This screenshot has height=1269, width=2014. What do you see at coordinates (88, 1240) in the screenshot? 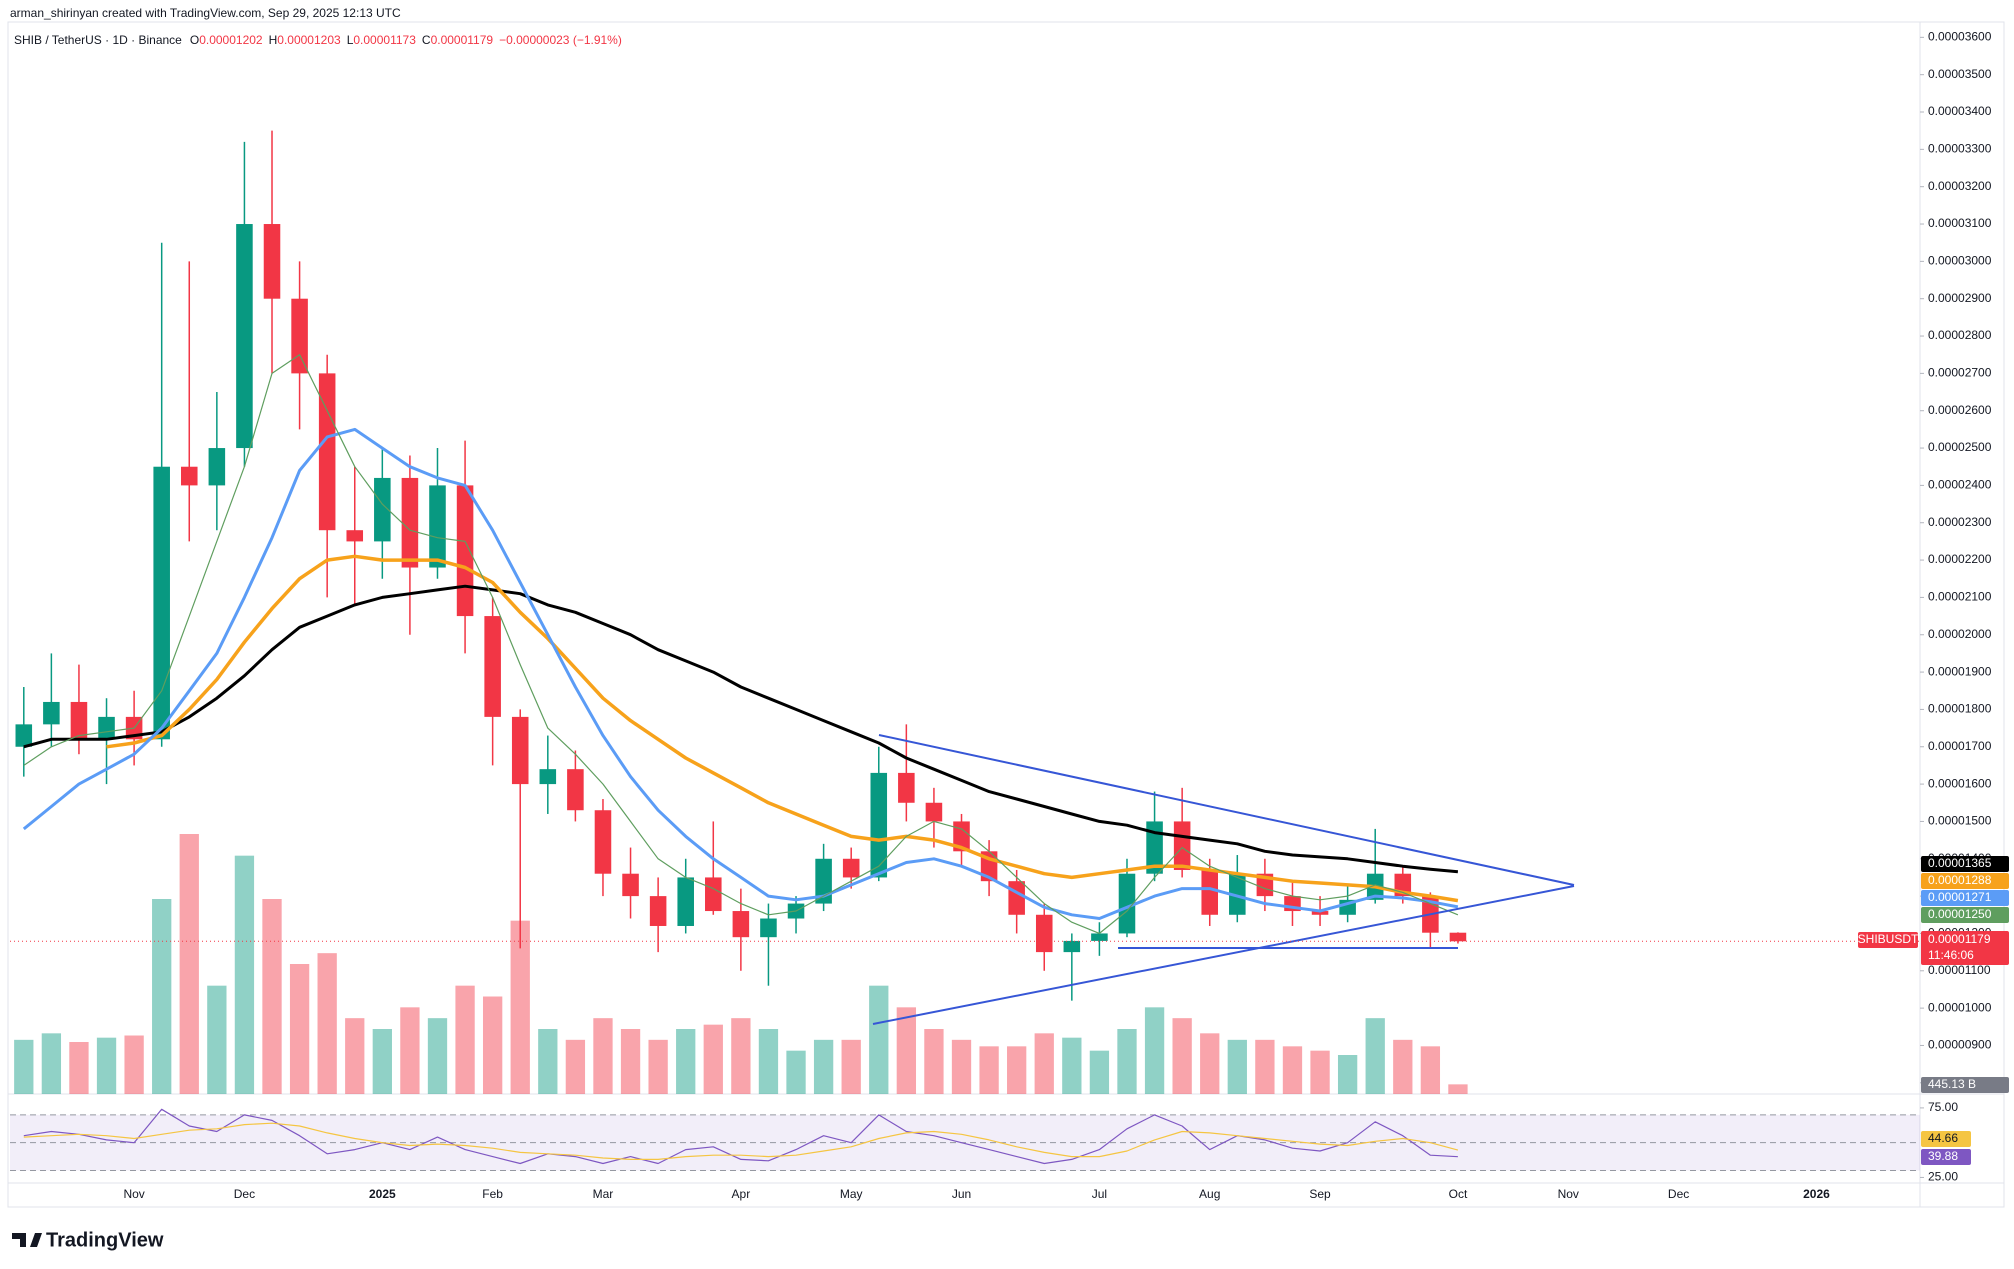
I see `logo: TradingView` at bounding box center [88, 1240].